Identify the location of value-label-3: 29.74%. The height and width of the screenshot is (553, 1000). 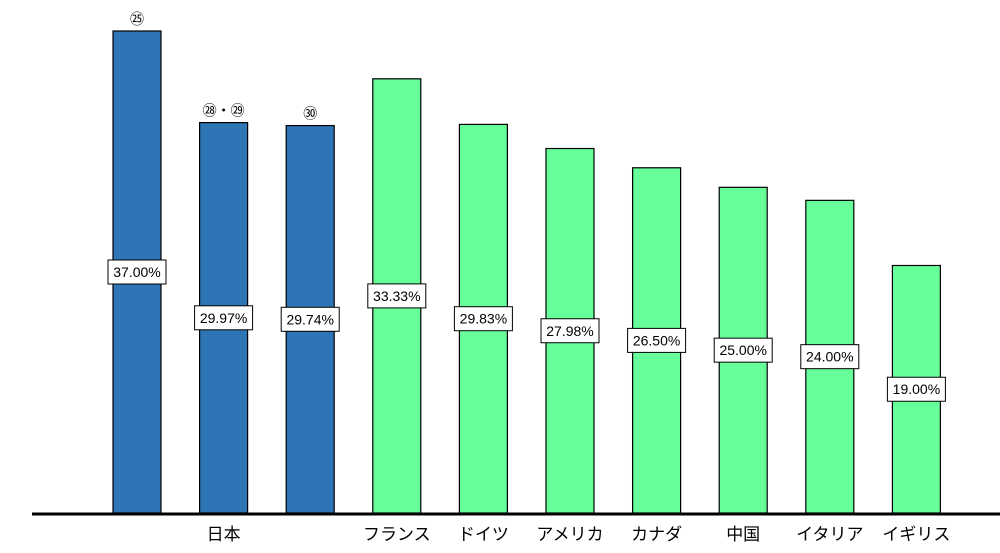
(310, 319).